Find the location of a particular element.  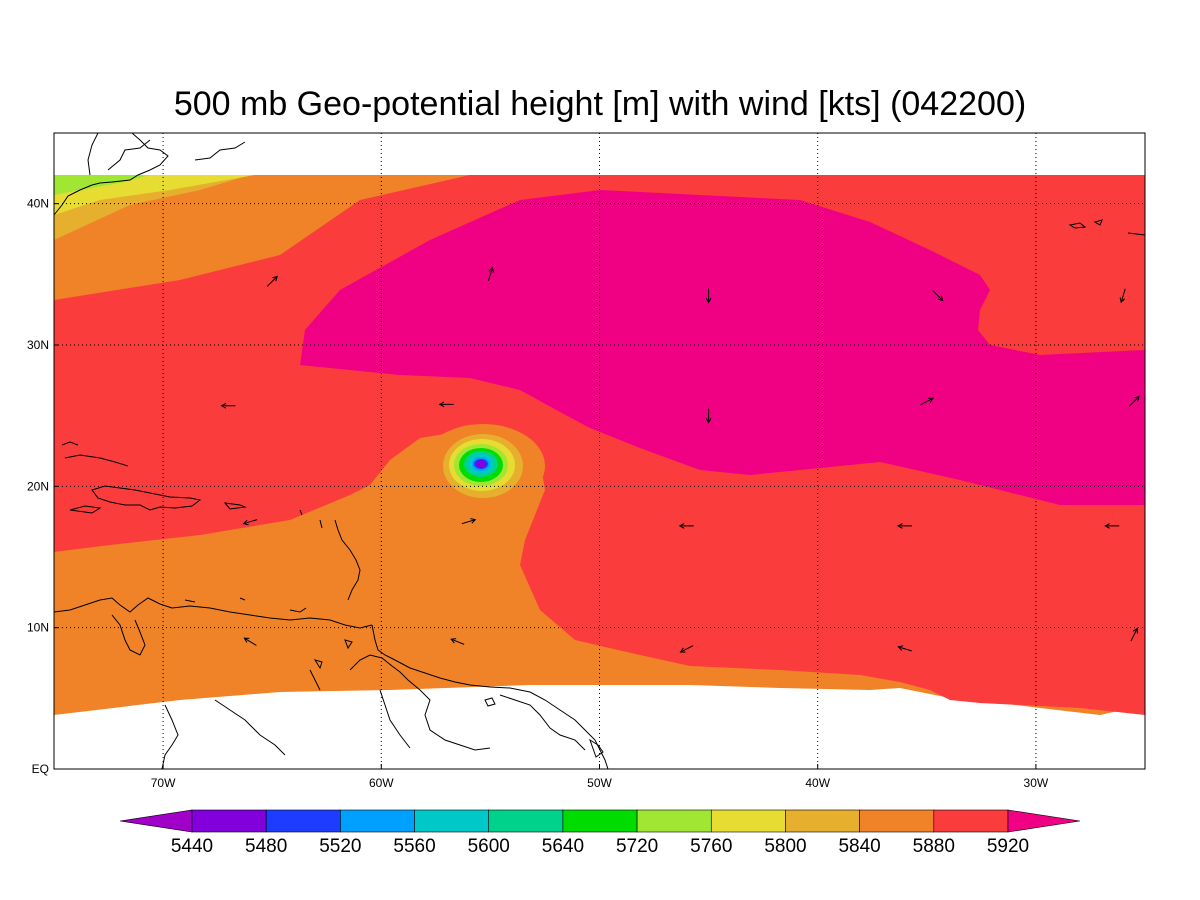

colorbar-label: 5880 is located at coordinates (934, 846).